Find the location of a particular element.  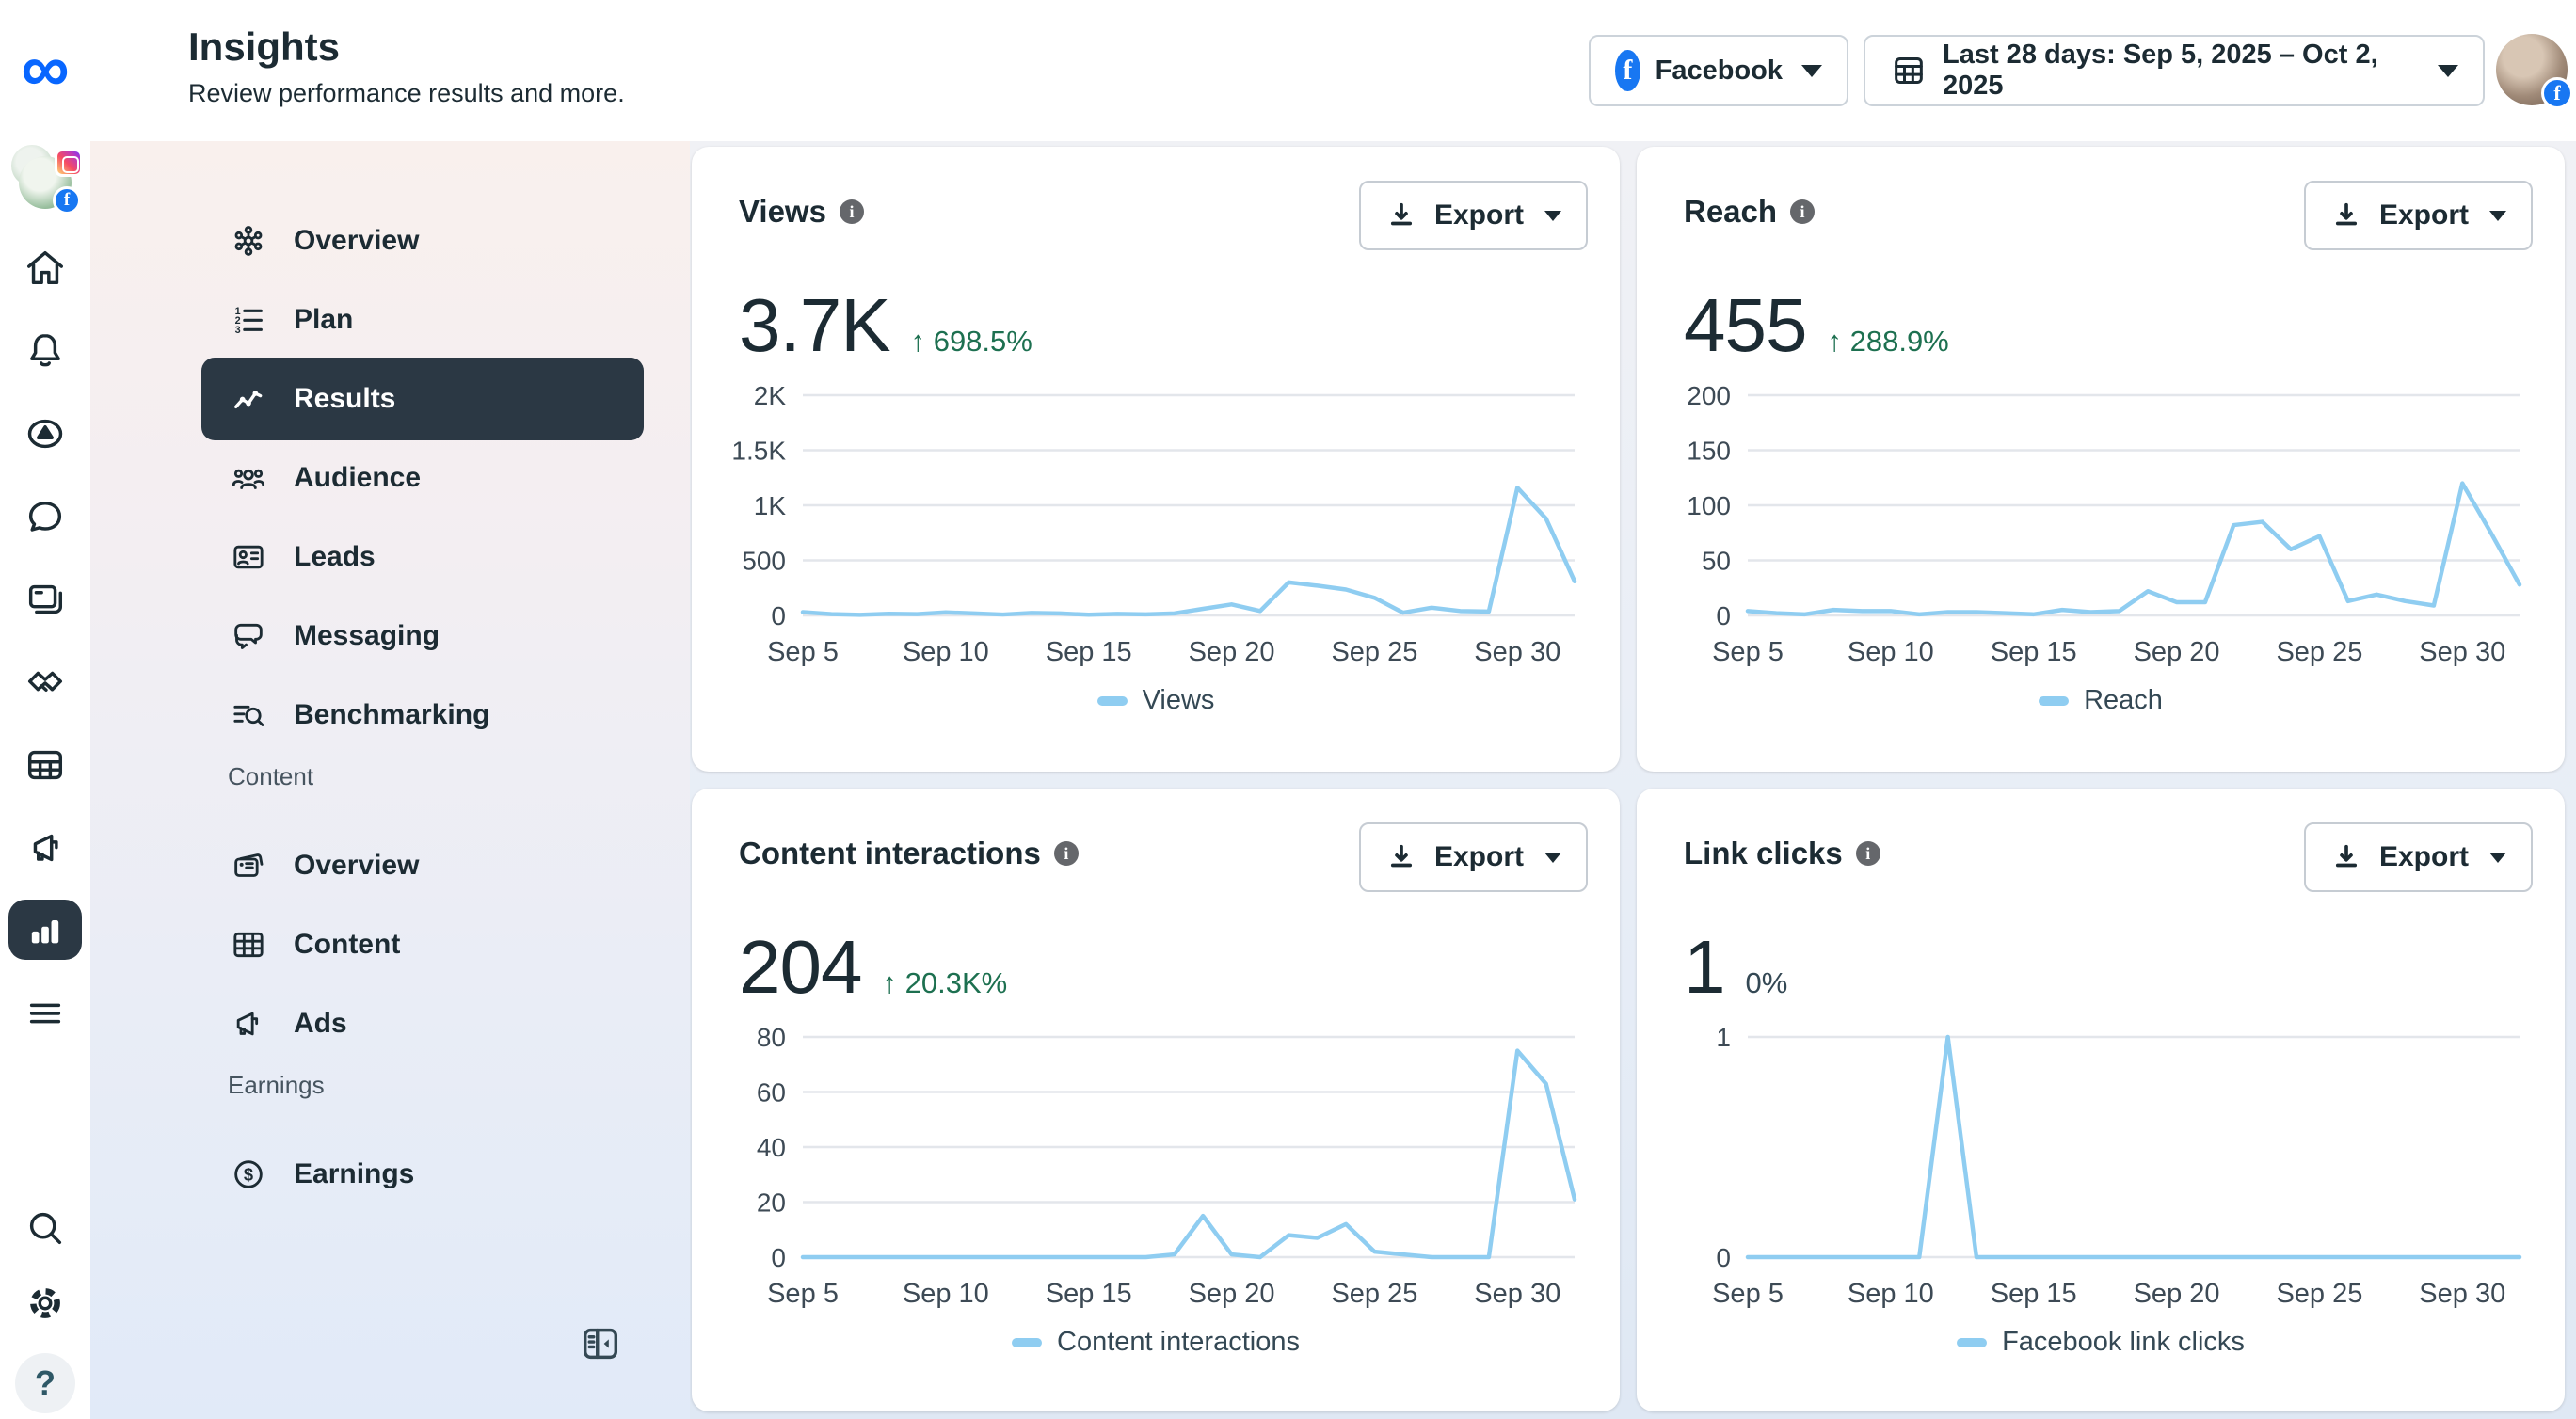

search-icon is located at coordinates (45, 1228).